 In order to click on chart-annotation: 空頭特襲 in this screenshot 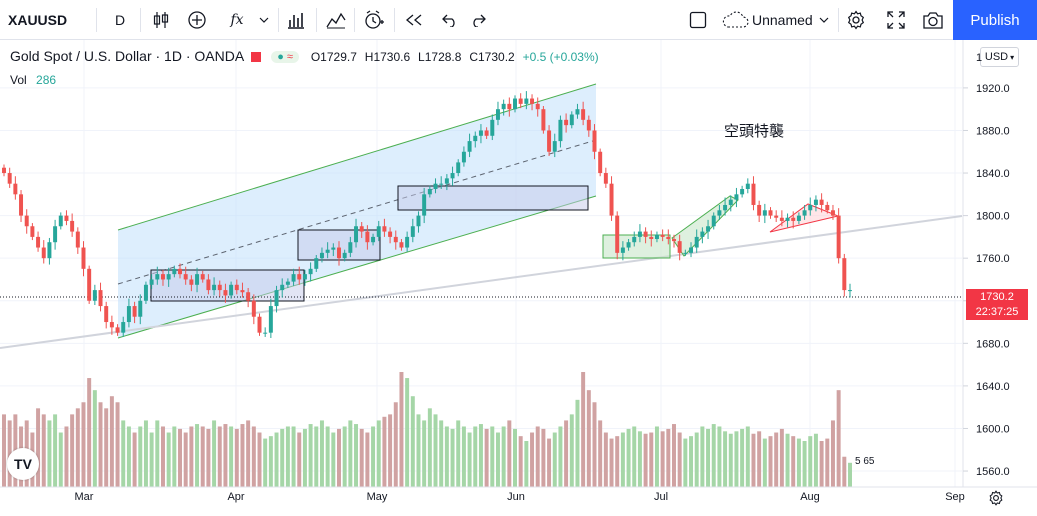, I will do `click(754, 131)`.